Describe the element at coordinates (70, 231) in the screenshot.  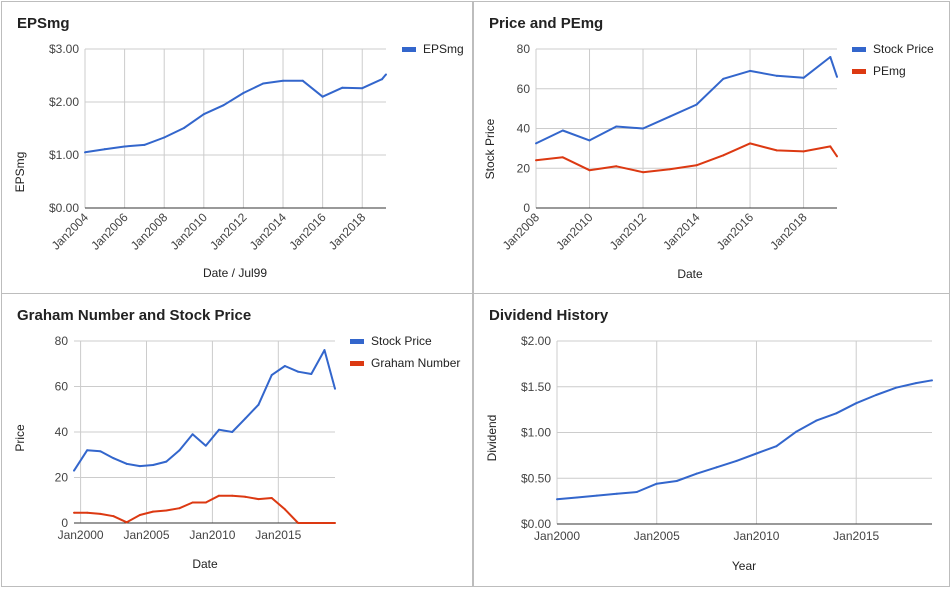
I see `x-tick-label: Jan2004` at that location.